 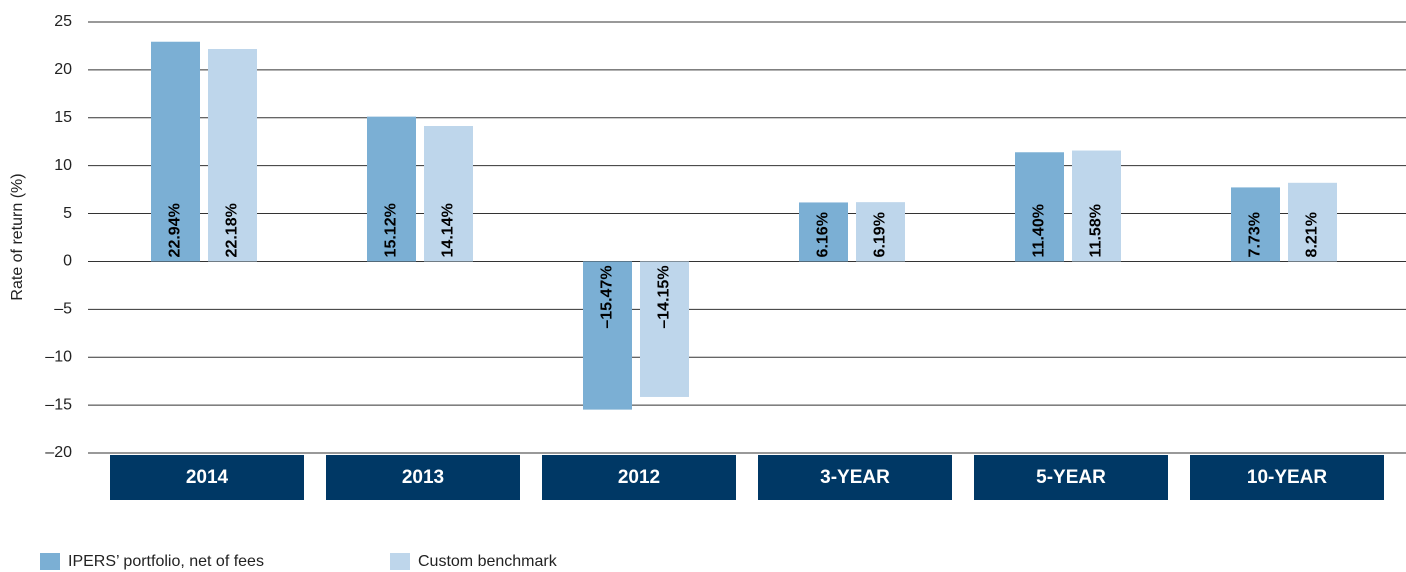 I want to click on data-label: 11.58%, so click(x=1096, y=230).